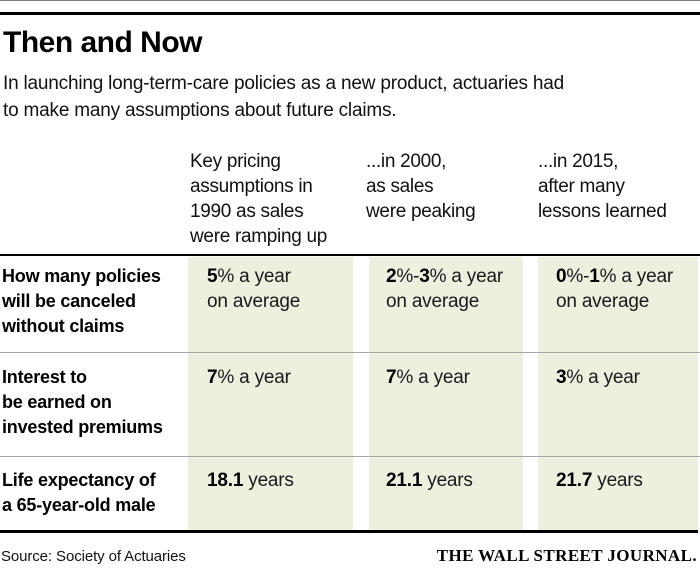 Image resolution: width=700 pixels, height=576 pixels. Describe the element at coordinates (79, 492) in the screenshot. I see `row-label-life-expectancy: Life expectancy of a 65-year-old male` at that location.